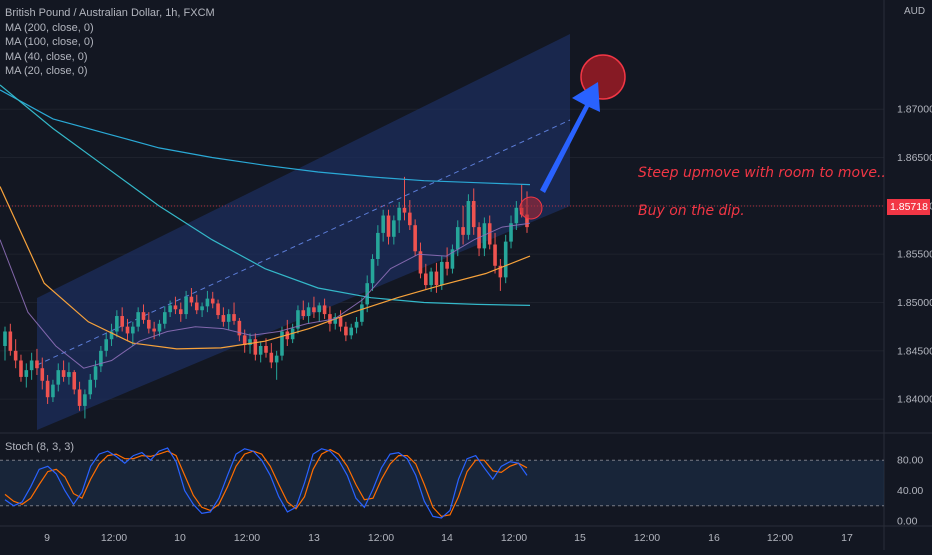  What do you see at coordinates (914, 303) in the screenshot?
I see `price-tick-label: 1.85000` at bounding box center [914, 303].